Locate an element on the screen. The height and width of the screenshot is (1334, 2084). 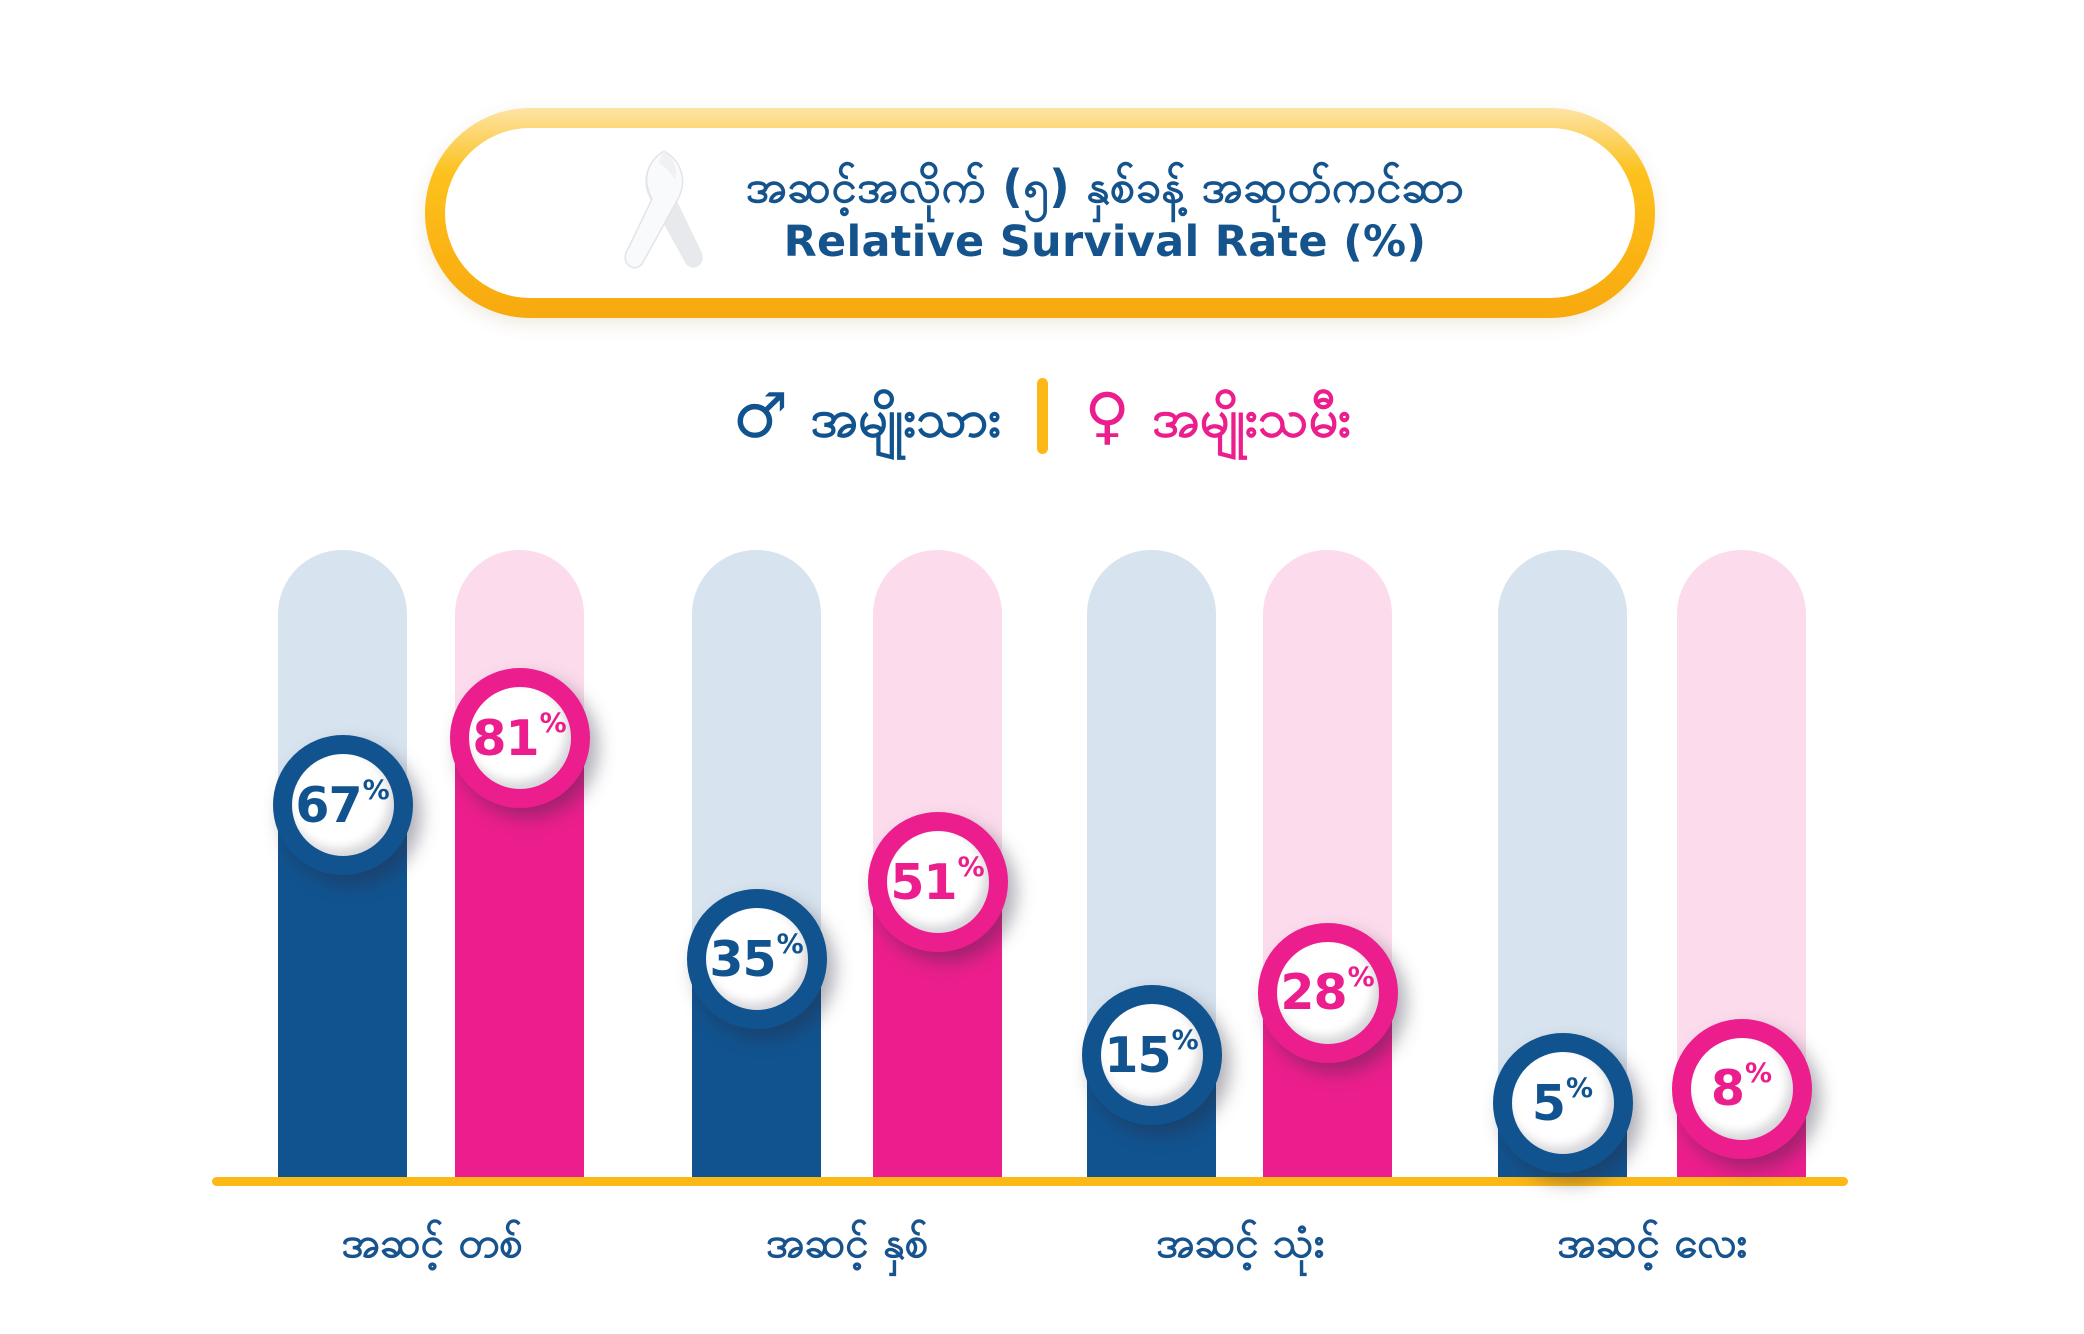
badge-value: 15 is located at coordinates (1137, 1055).